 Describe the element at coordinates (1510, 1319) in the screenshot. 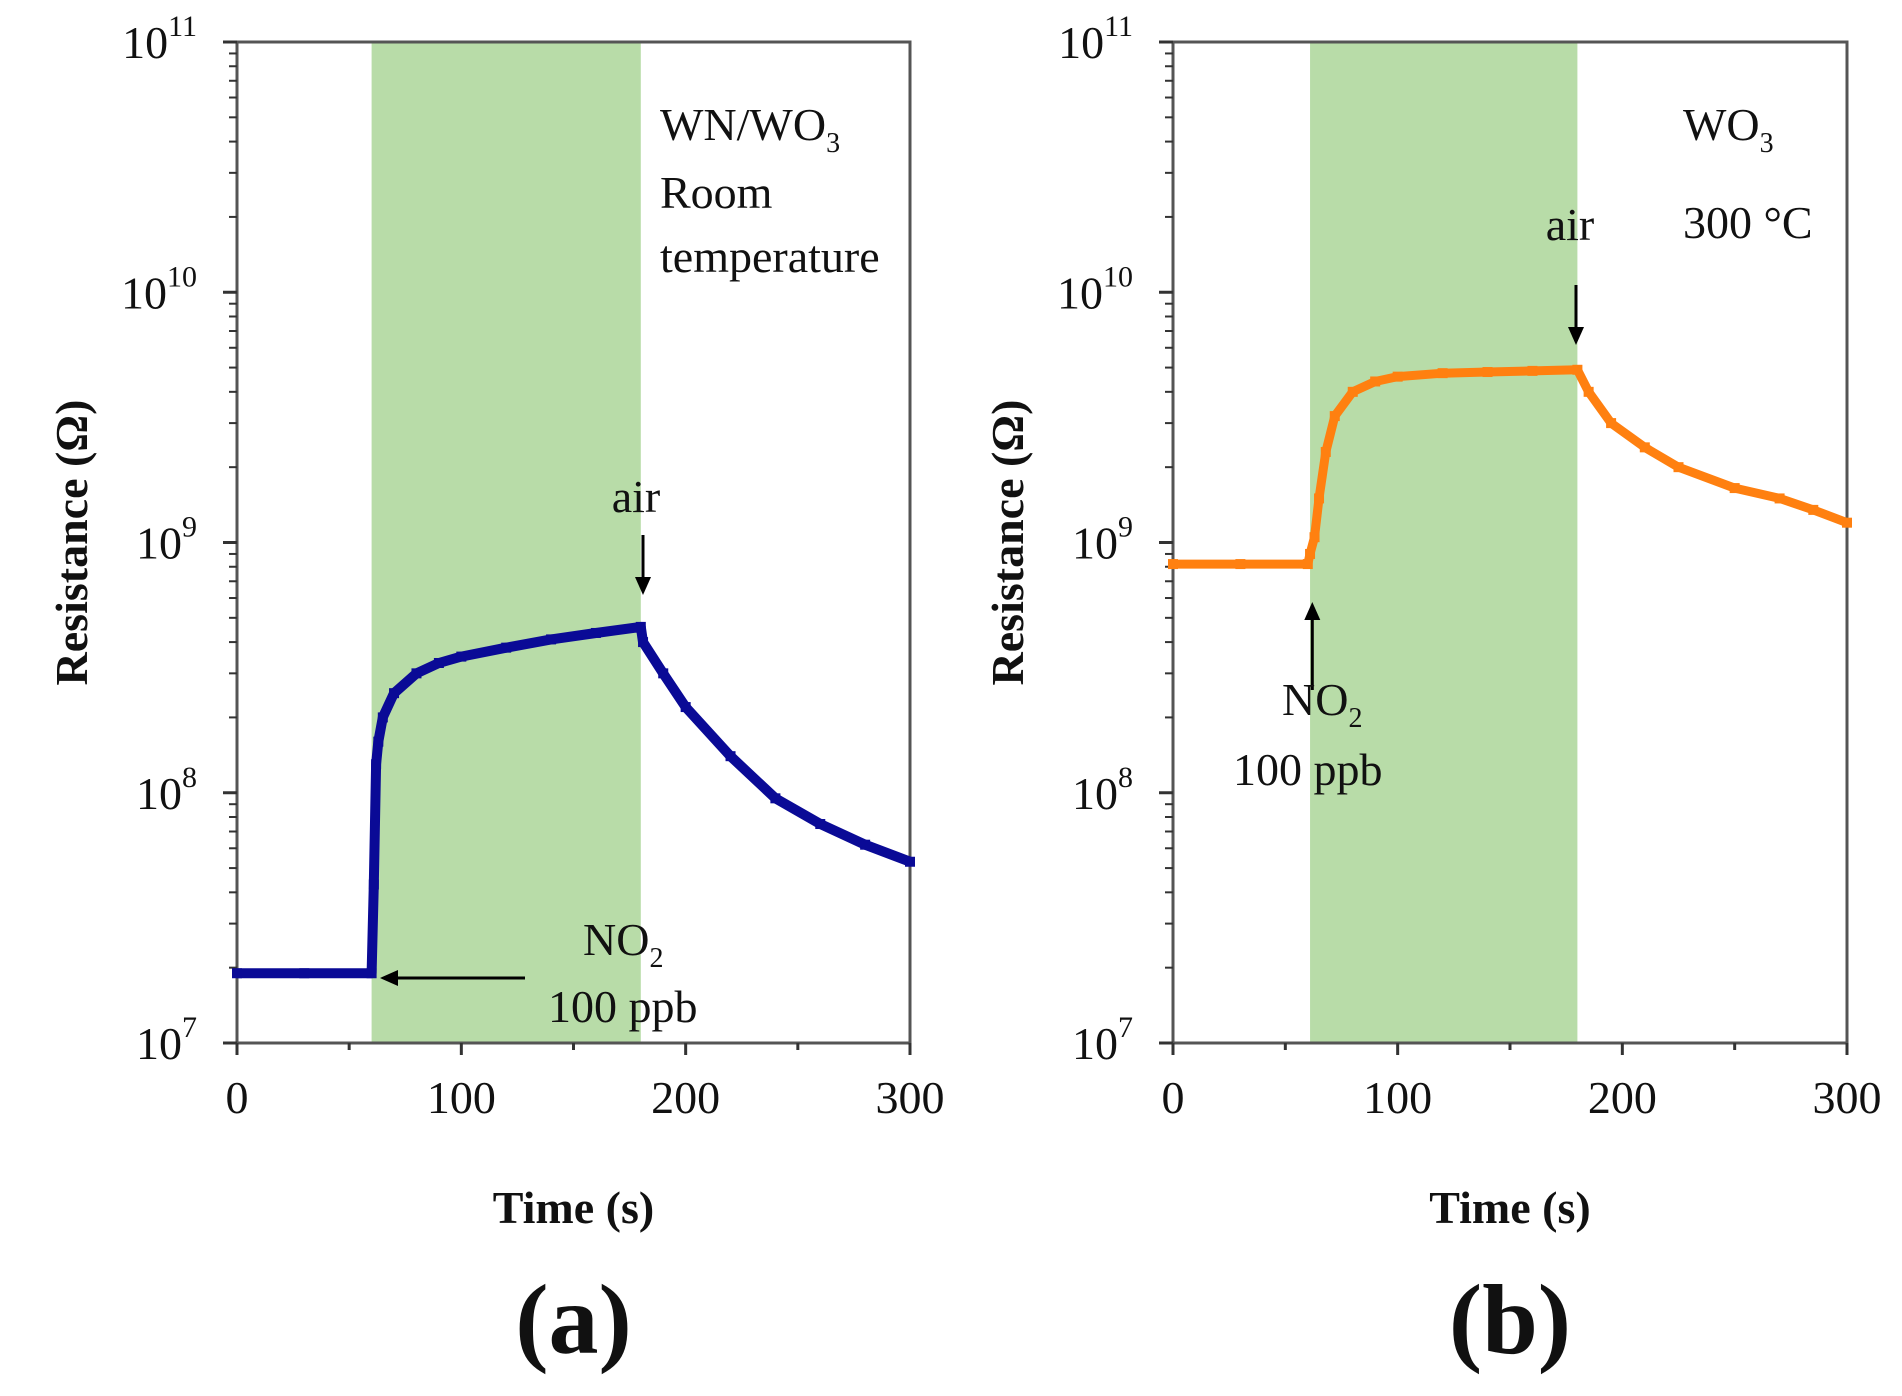

I see `panel-label: (b)` at that location.